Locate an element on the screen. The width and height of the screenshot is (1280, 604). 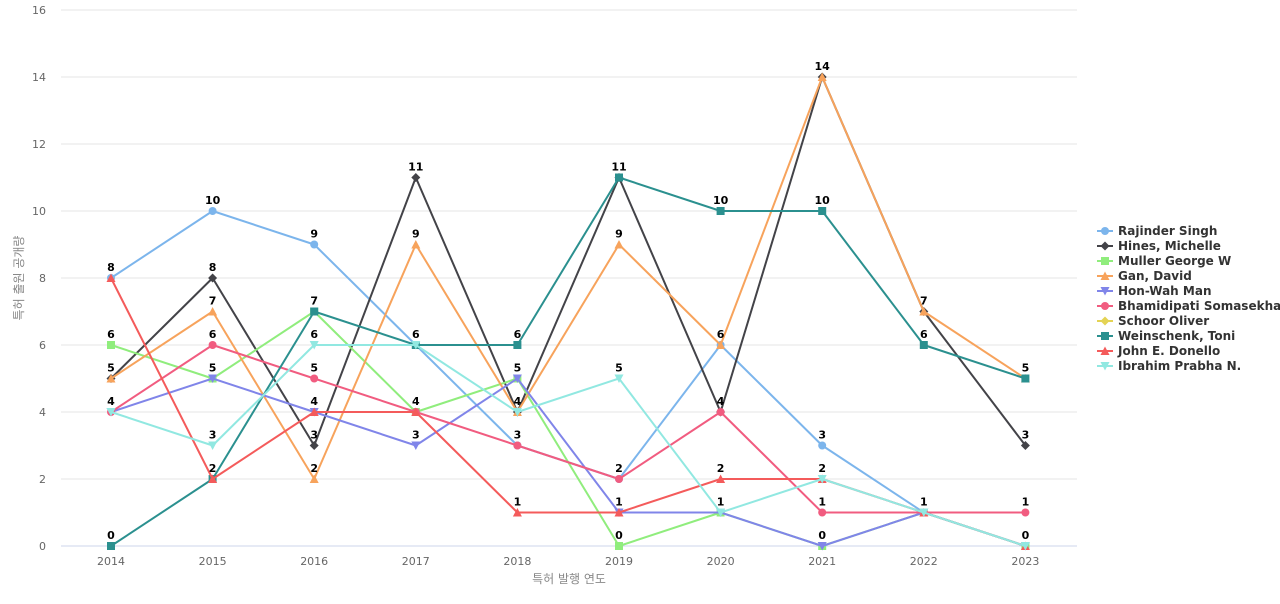
data-label: 7 is located at coordinates (213, 301).